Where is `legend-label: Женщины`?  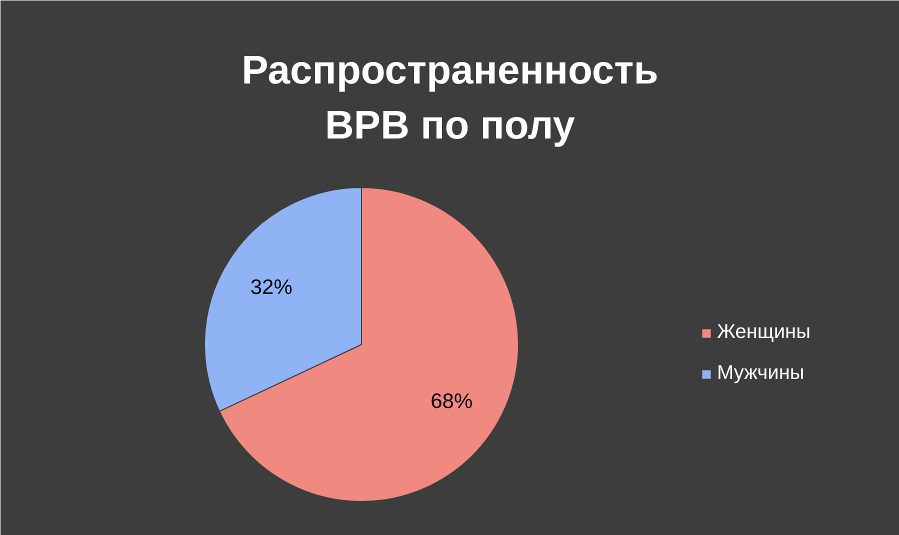 legend-label: Женщины is located at coordinates (763, 332).